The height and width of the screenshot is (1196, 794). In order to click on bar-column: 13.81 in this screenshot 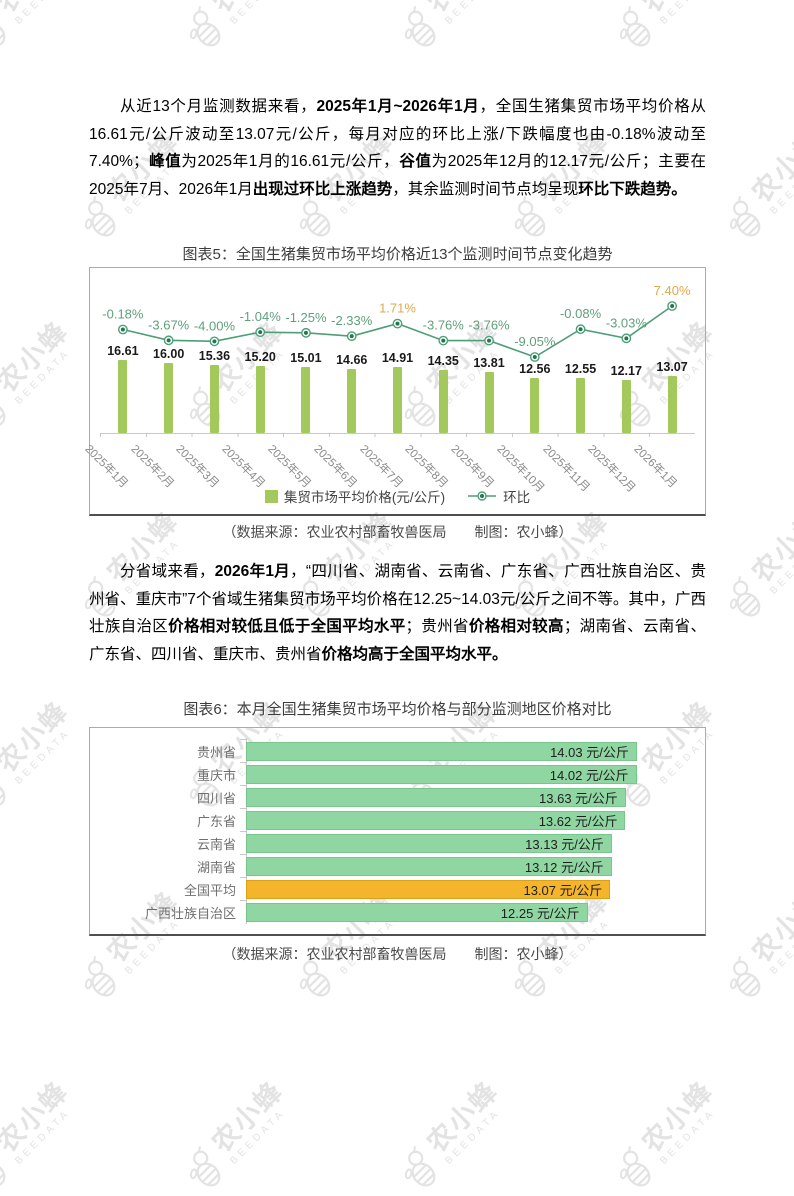, I will do `click(489, 394)`.